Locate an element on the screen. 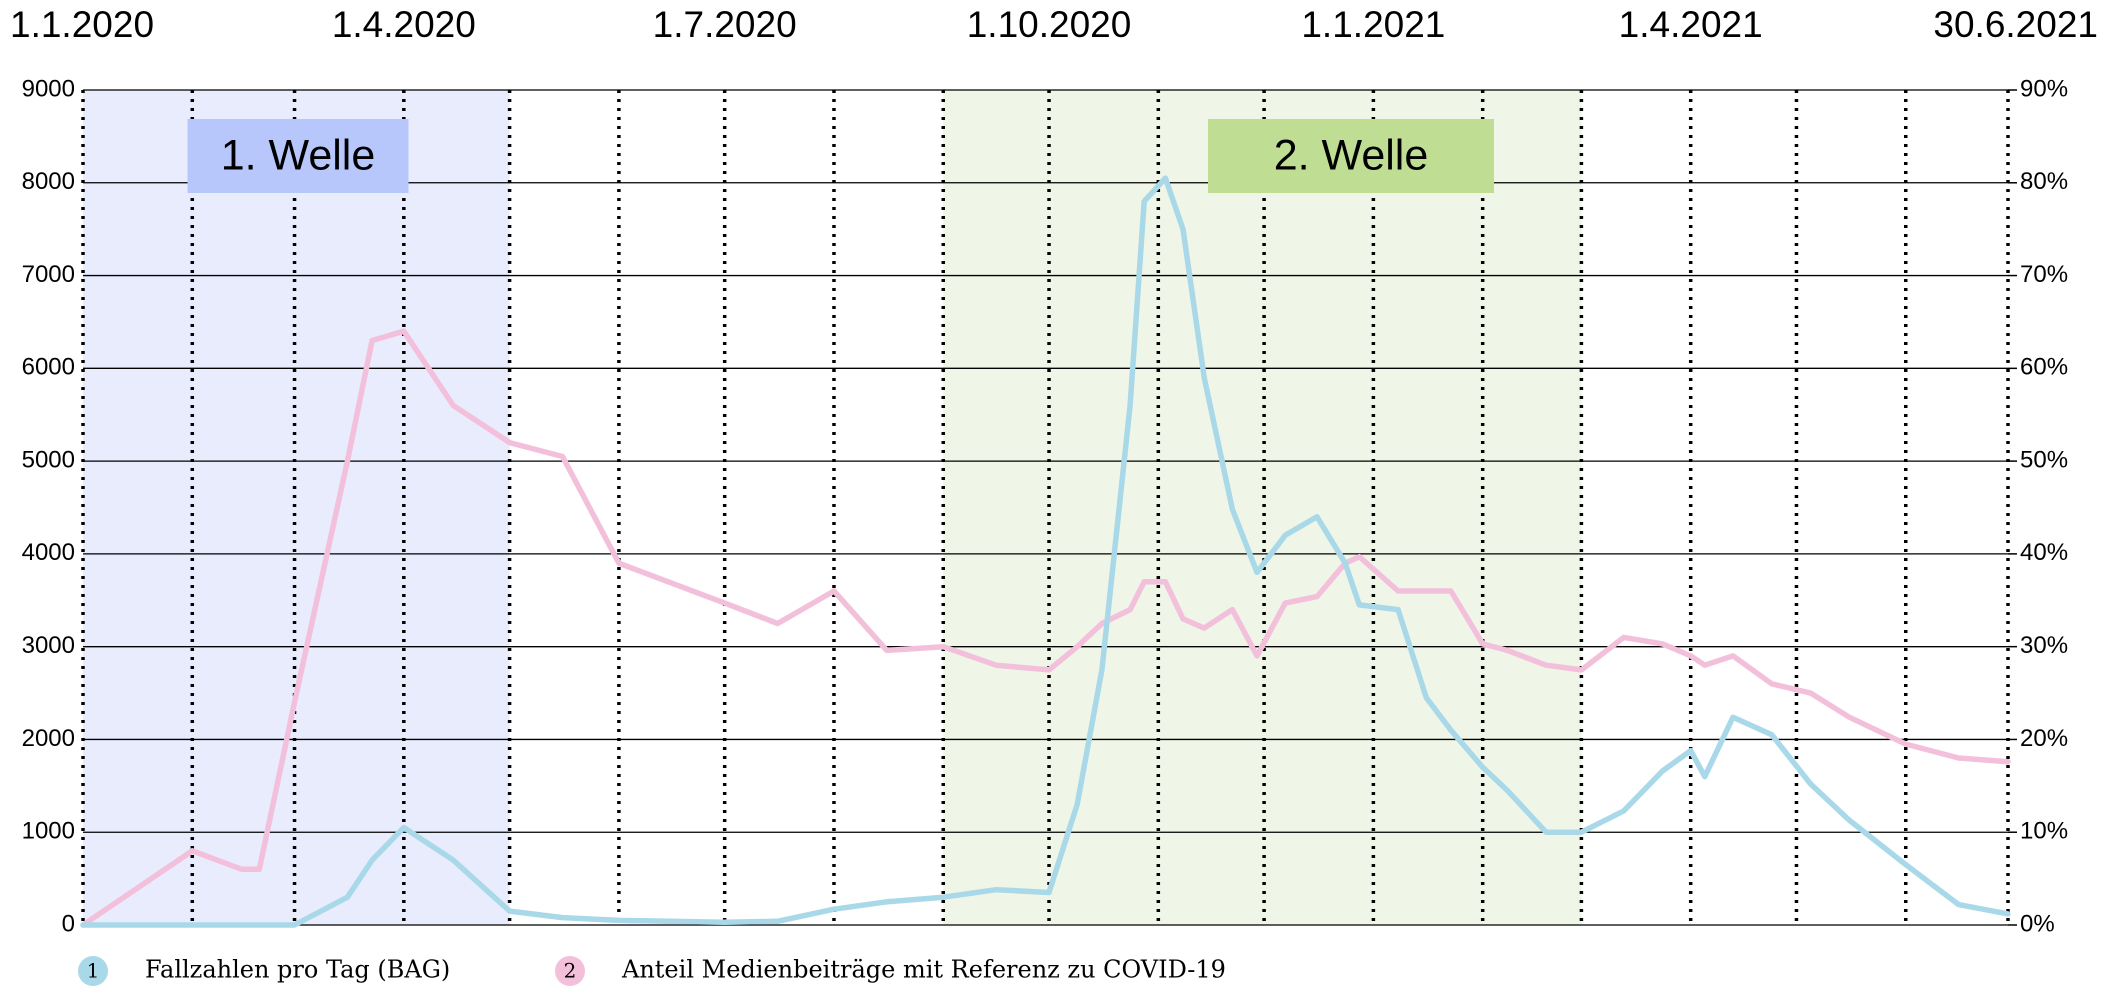 The width and height of the screenshot is (2102, 989). y-tick-label: 5000 is located at coordinates (48, 459).